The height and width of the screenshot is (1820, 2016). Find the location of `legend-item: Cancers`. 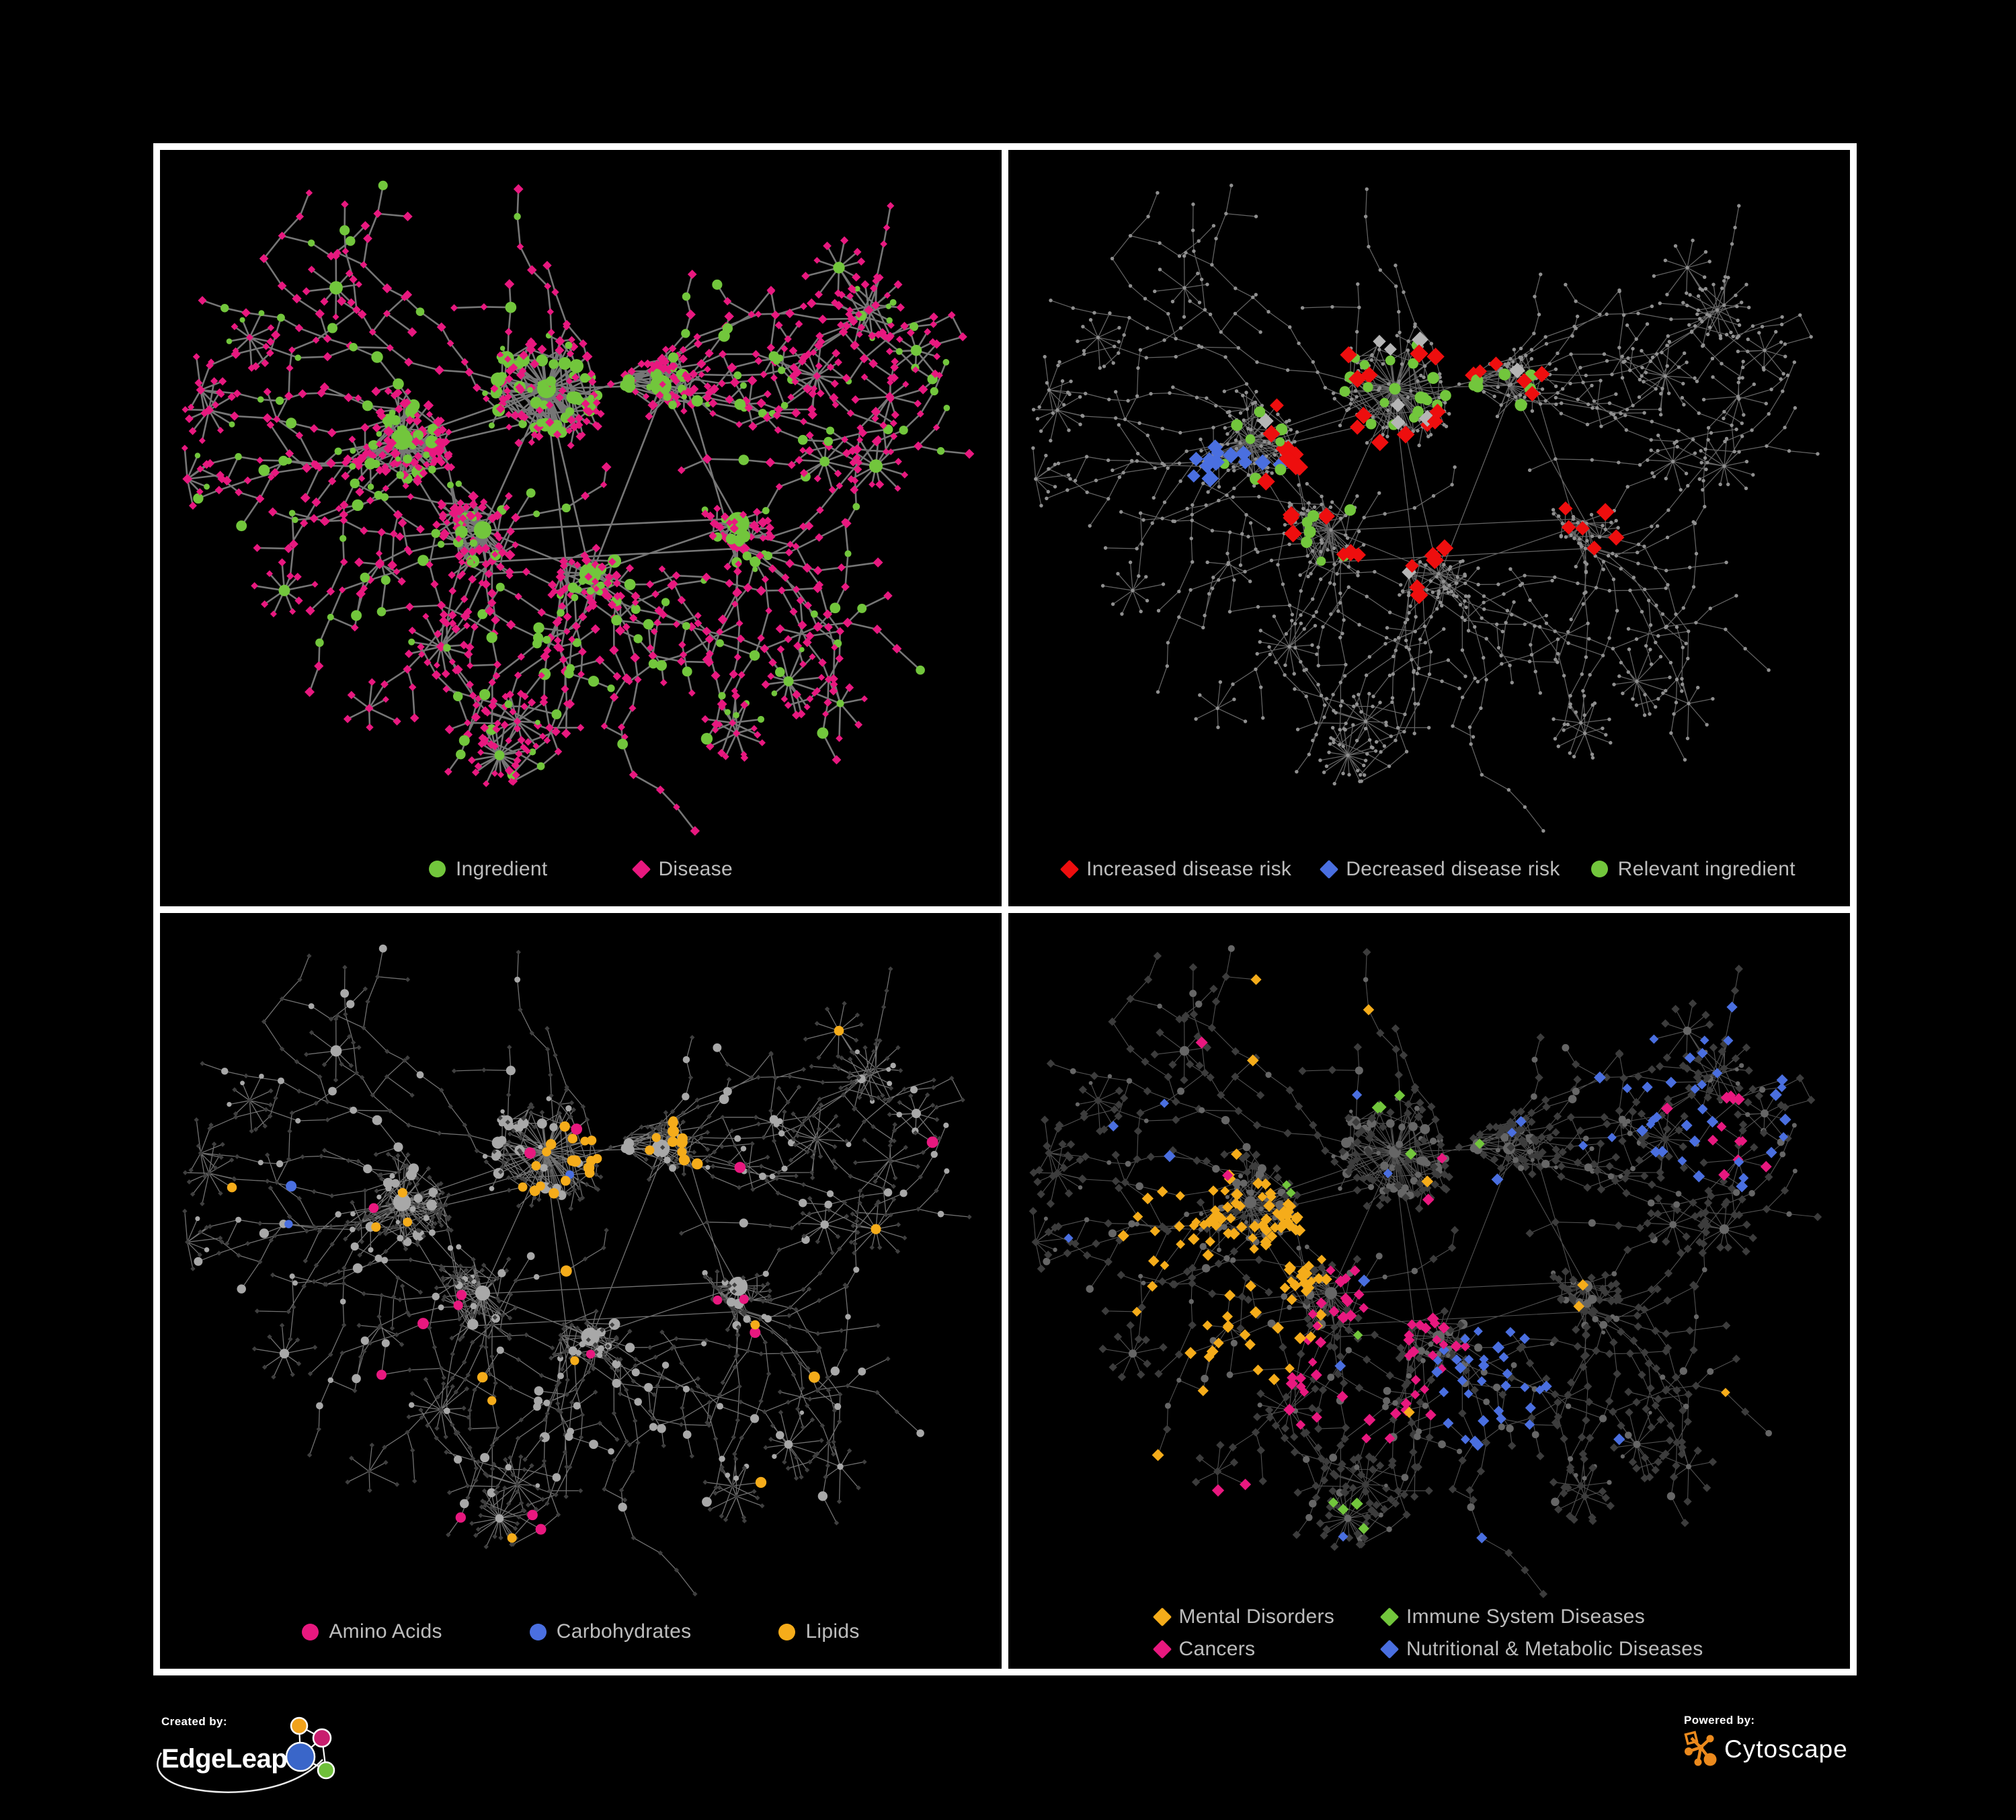

legend-item: Cancers is located at coordinates (1243, 1649).